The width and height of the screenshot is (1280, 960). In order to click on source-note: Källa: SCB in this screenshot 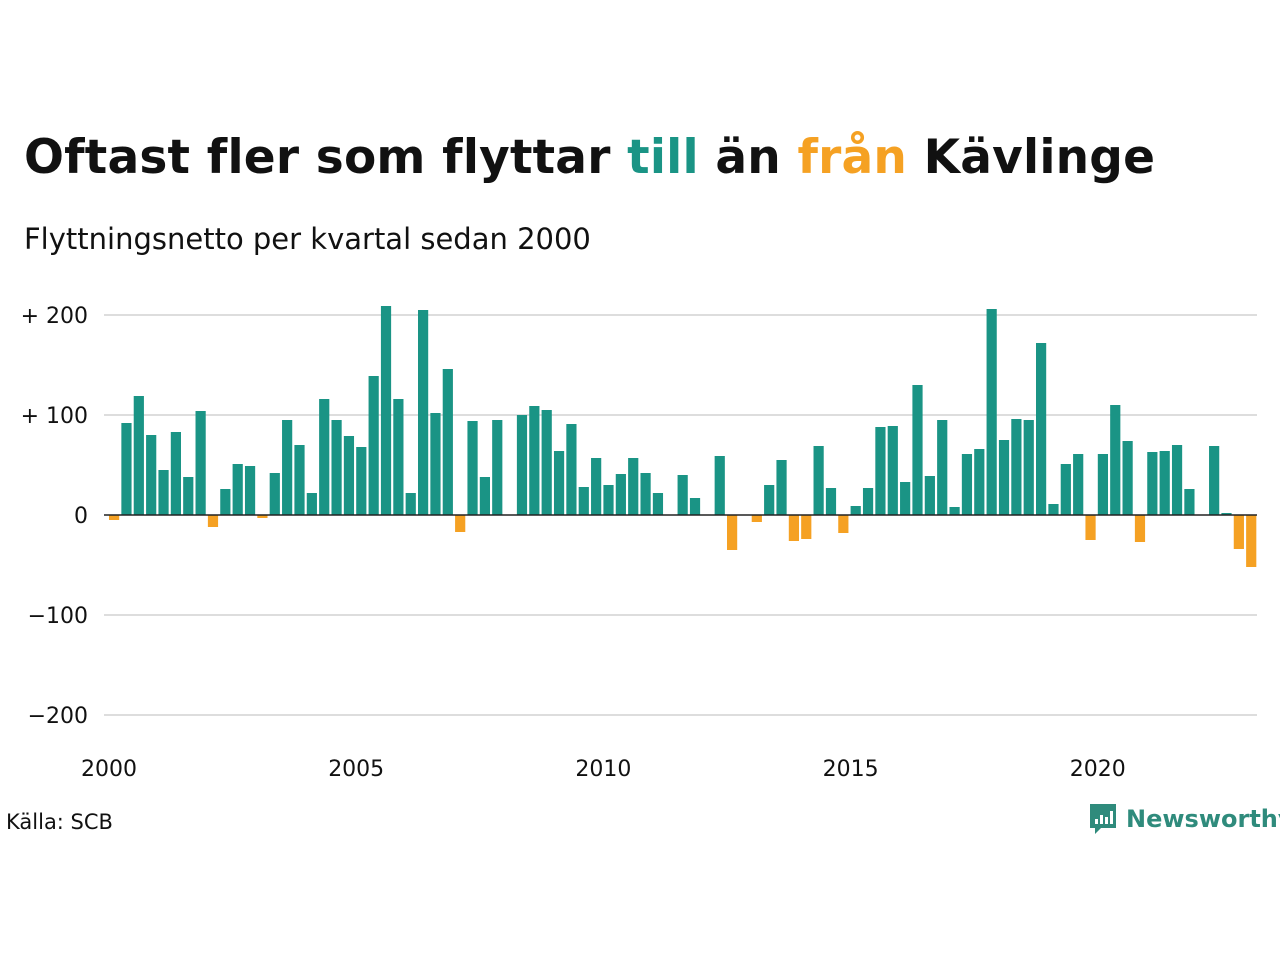, I will do `click(59, 822)`.